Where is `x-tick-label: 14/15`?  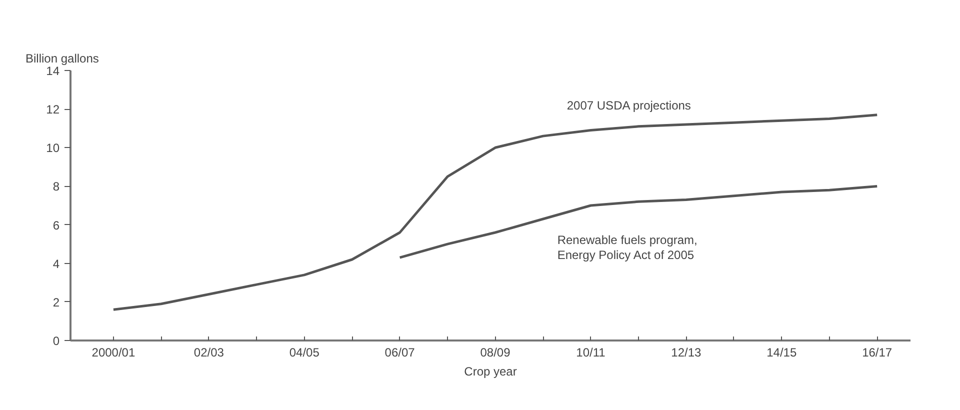 x-tick-label: 14/15 is located at coordinates (781, 353).